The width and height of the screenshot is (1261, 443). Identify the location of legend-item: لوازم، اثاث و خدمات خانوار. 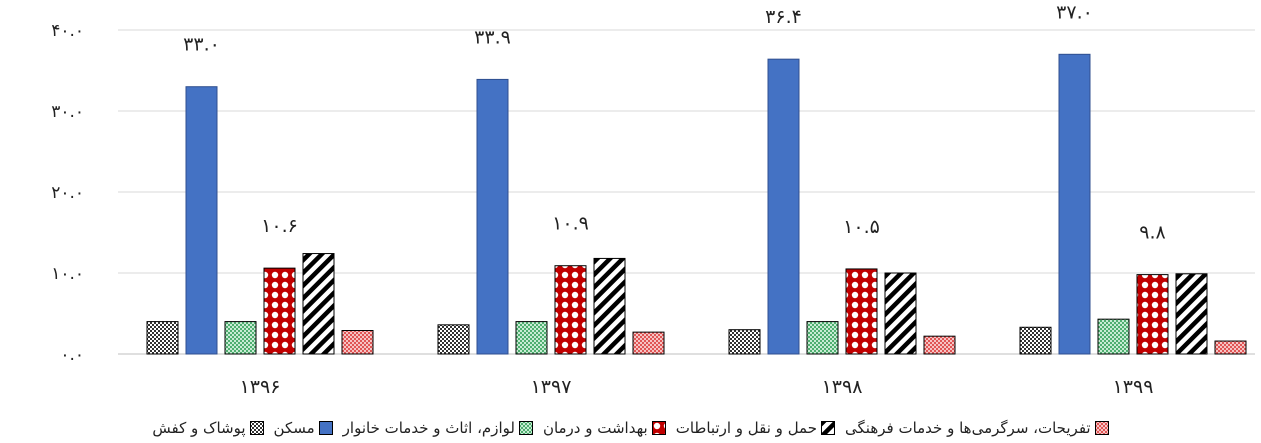
(438, 428).